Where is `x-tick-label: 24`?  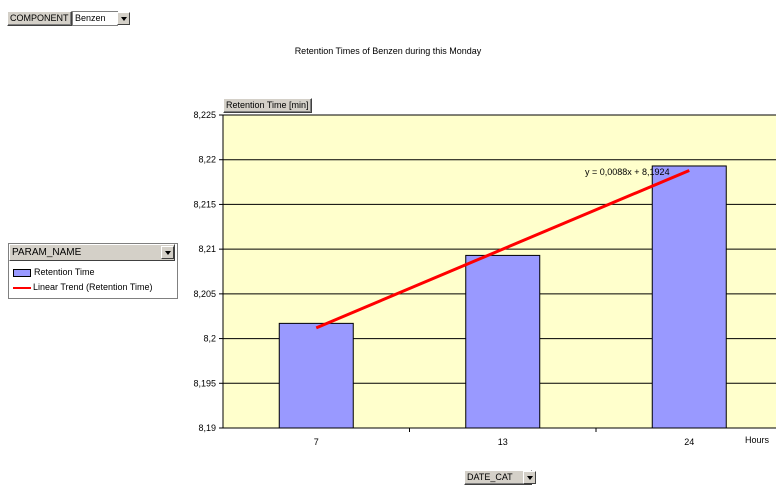 x-tick-label: 24 is located at coordinates (689, 442).